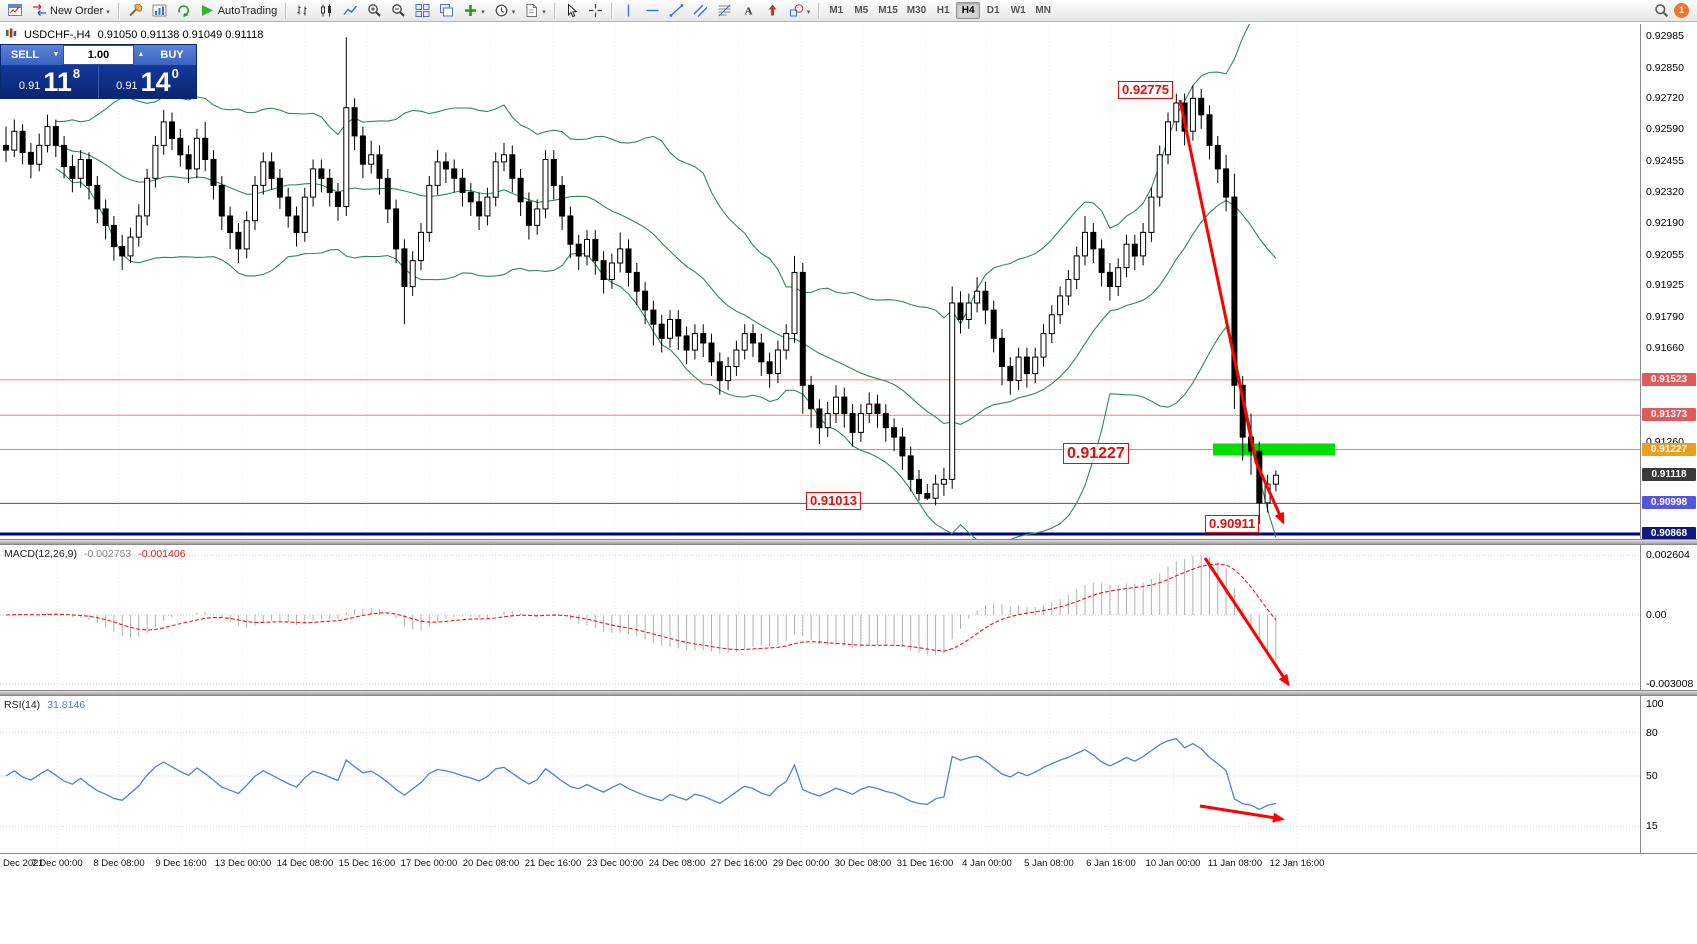 The image size is (1697, 944). Describe the element at coordinates (1681, 10) in the screenshot. I see `notification-badge: 1` at that location.